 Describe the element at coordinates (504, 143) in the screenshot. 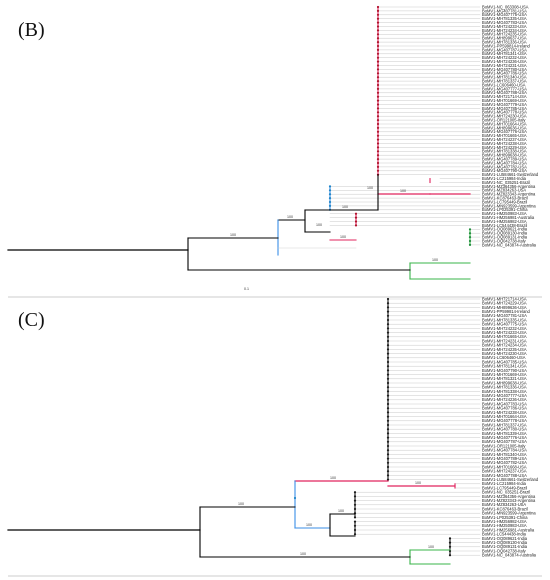

I see `leaf-label: BoMV1-MH724238-USA` at that location.